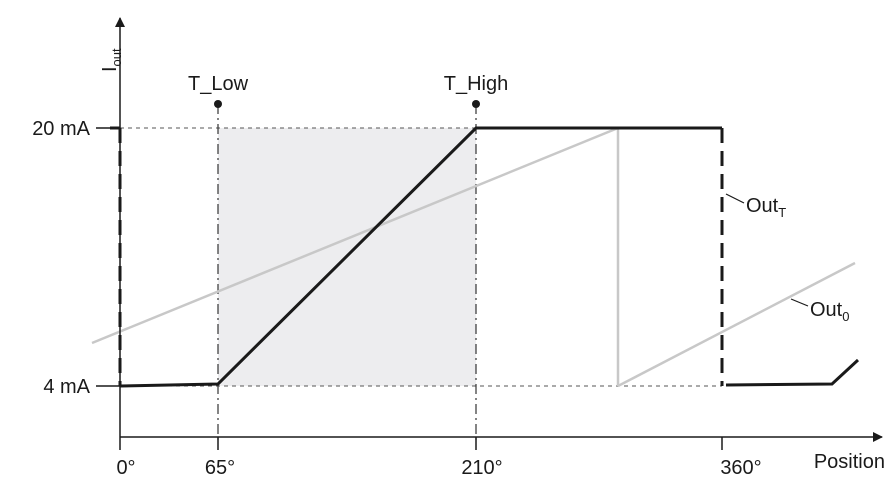 The image size is (889, 490). I want to click on y-tick-label-20ma: 20 mA, so click(61, 129).